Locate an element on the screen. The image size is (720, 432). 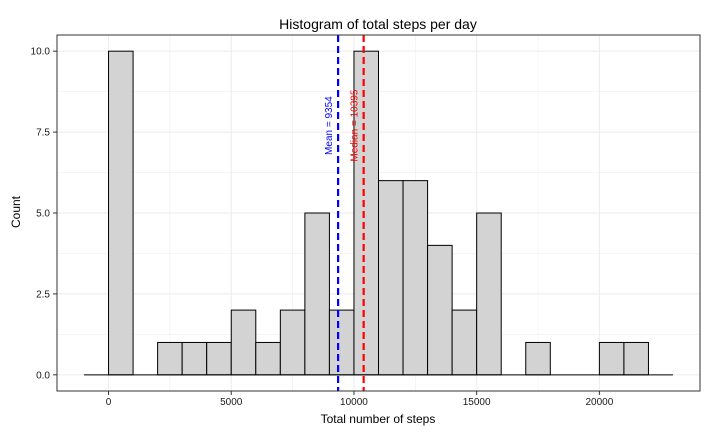
x-tick-label: 5000 is located at coordinates (231, 402).